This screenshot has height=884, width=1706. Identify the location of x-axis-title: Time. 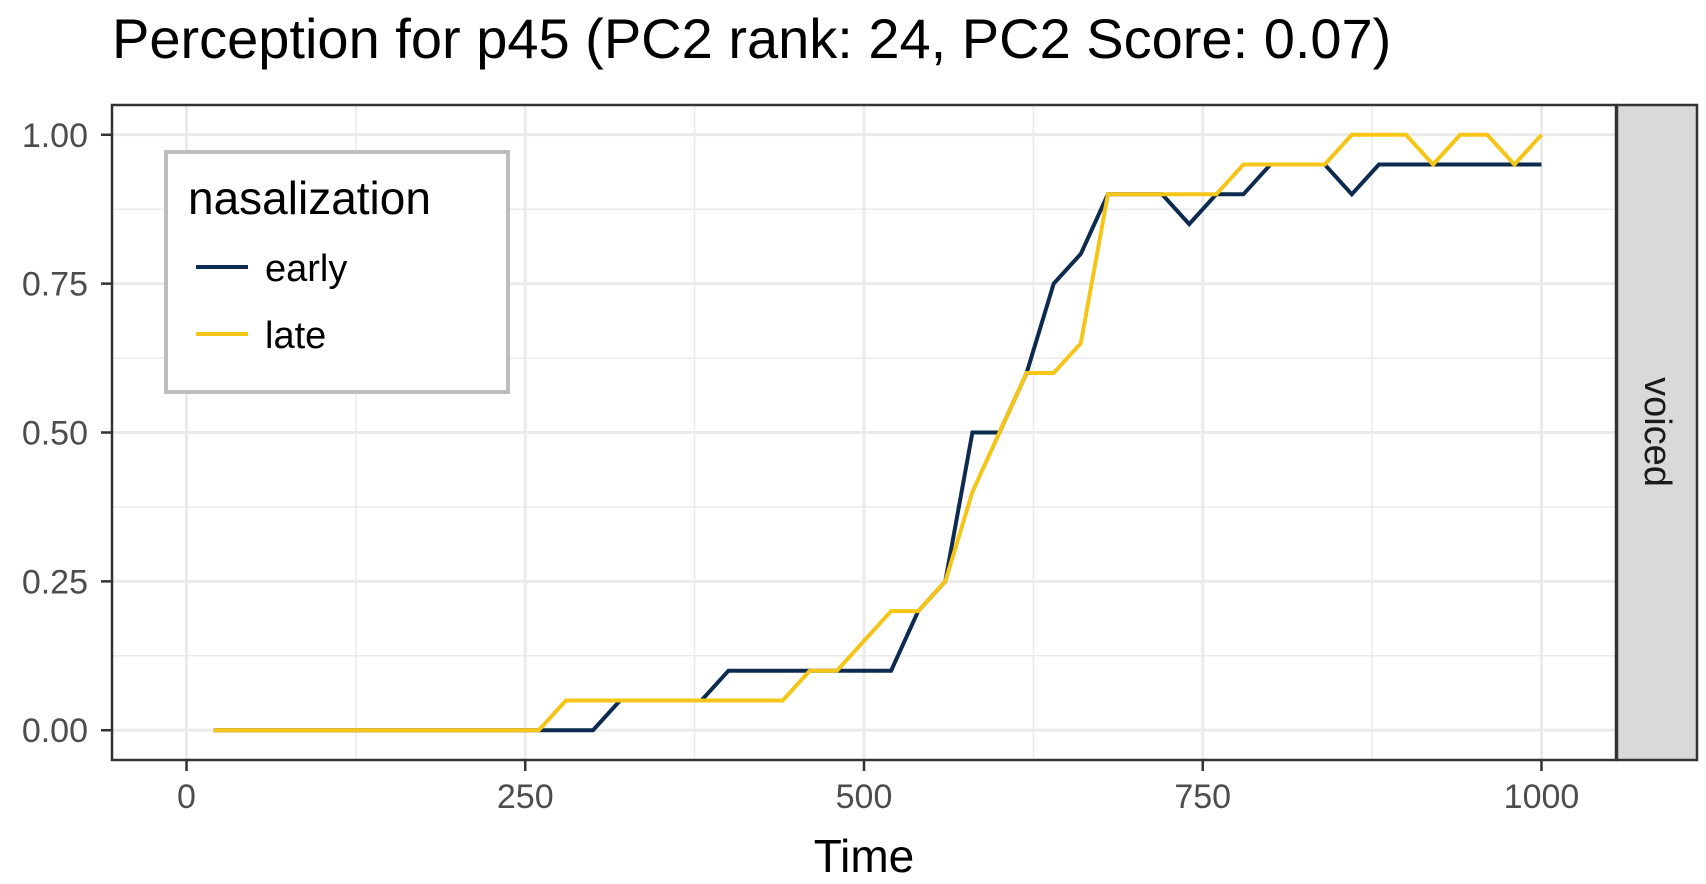
(864, 856).